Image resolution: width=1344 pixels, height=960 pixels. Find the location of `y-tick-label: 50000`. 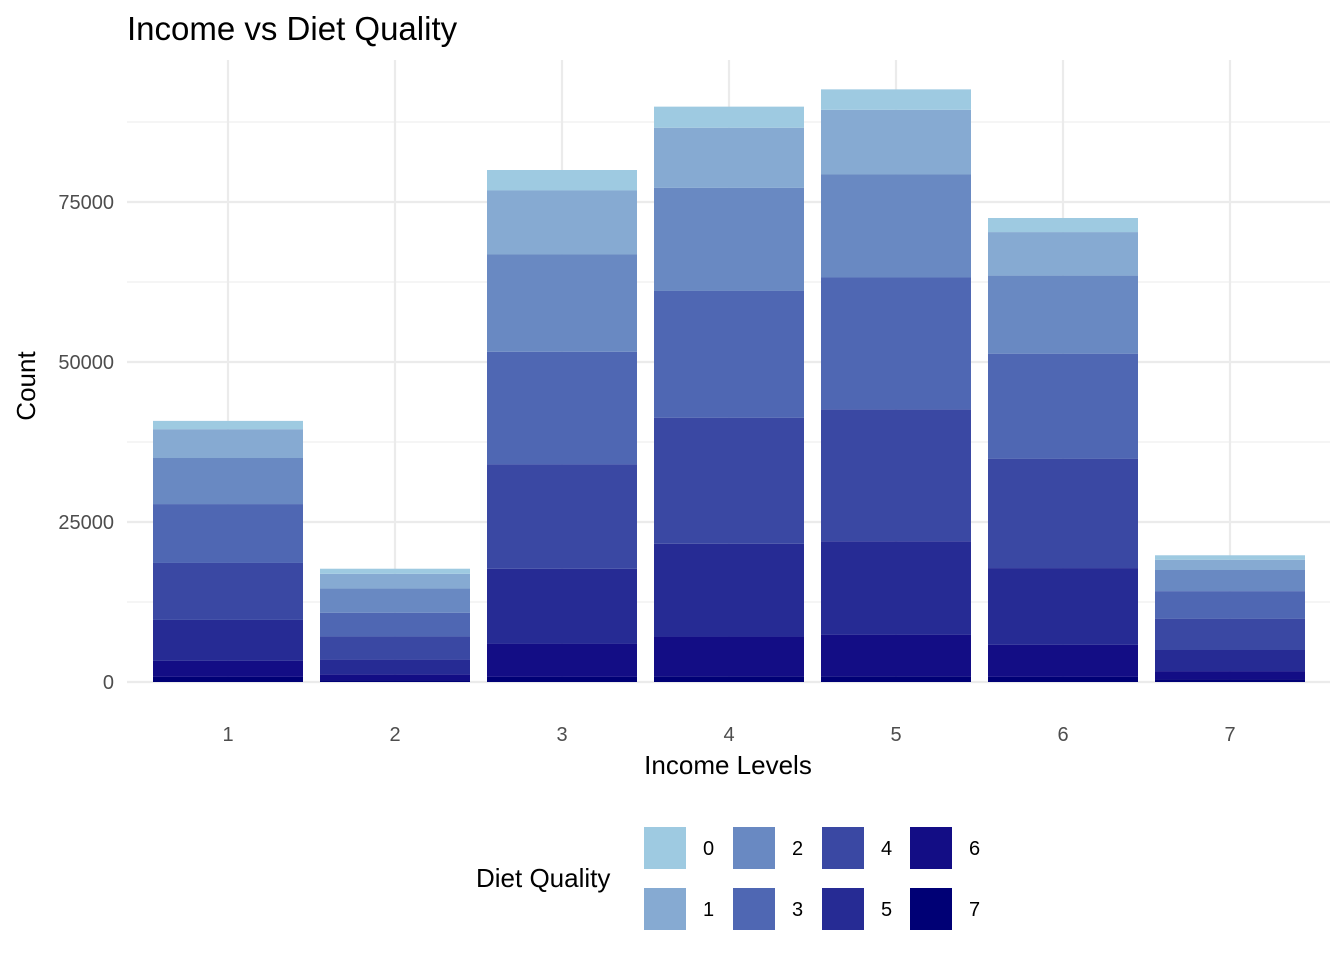

y-tick-label: 50000 is located at coordinates (86, 363).